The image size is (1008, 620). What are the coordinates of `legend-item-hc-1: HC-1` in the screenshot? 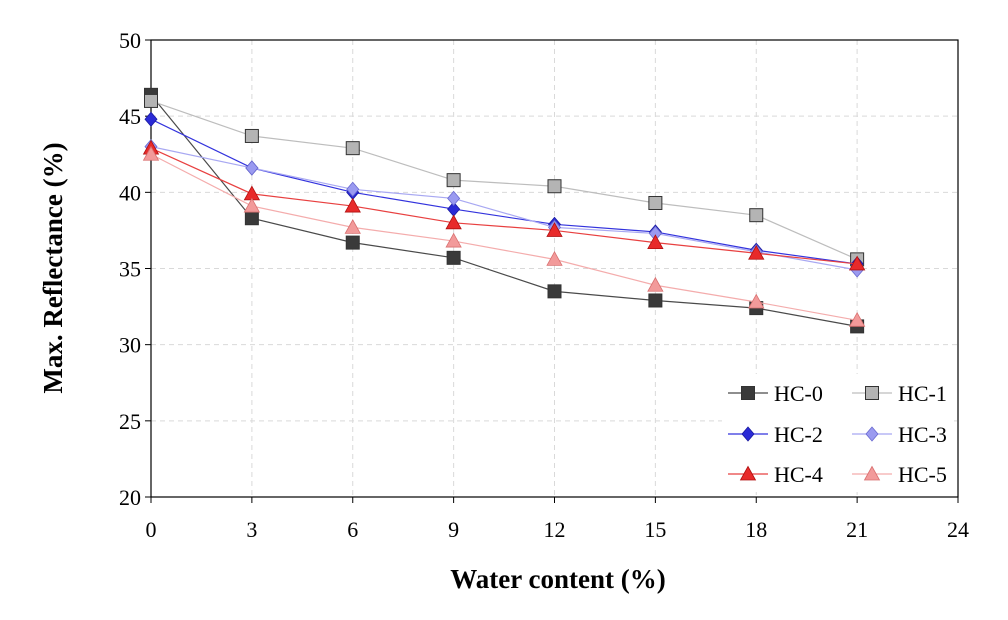 It's located at (899, 393).